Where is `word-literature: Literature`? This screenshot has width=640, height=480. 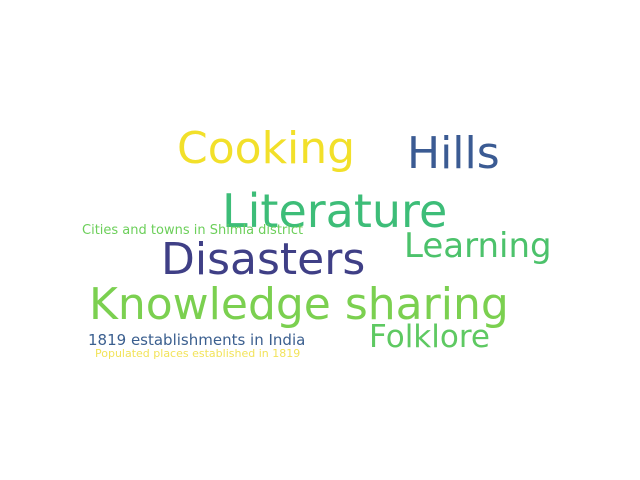 word-literature: Literature is located at coordinates (335, 211).